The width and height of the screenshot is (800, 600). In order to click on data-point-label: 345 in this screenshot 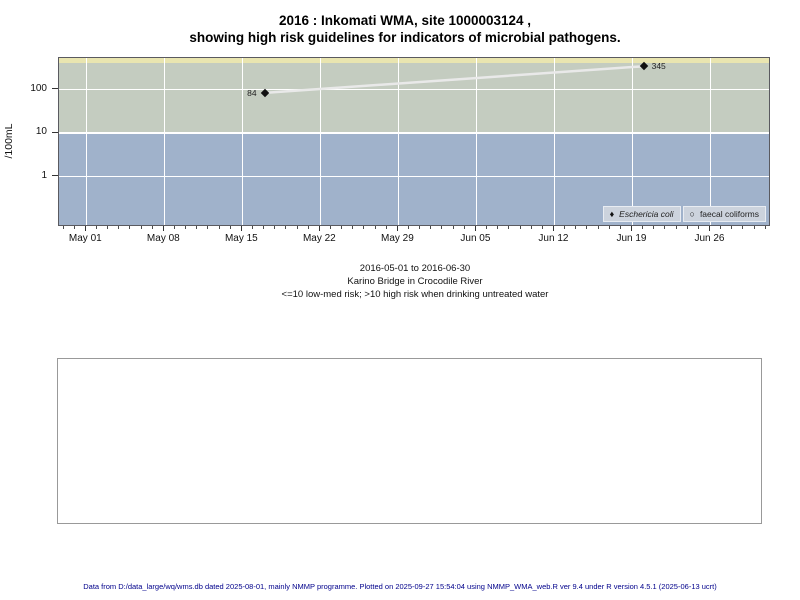, I will do `click(658, 66)`.